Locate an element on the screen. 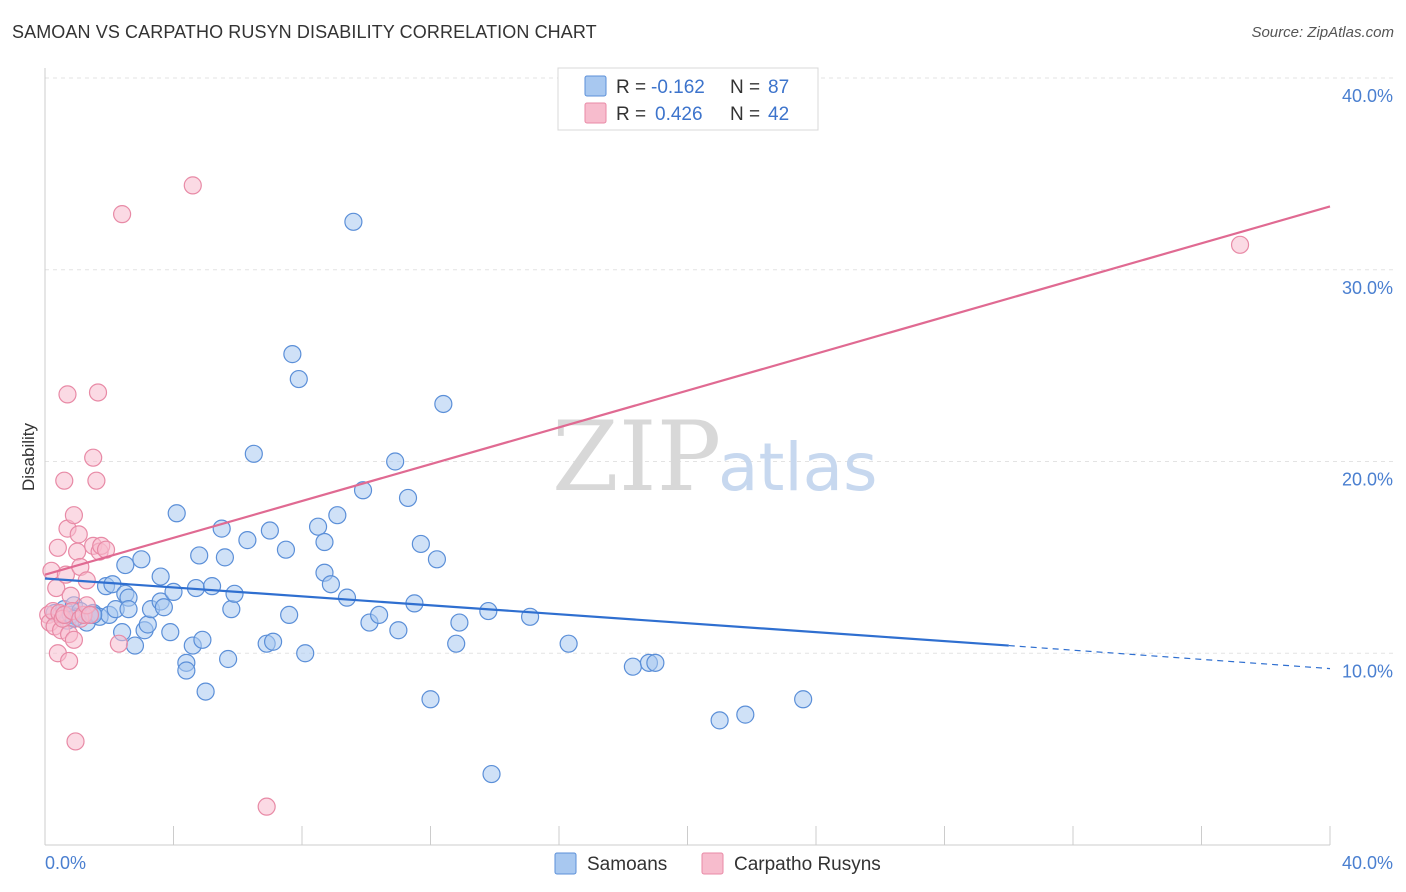  y-tick-label: 10.0% is located at coordinates (1367, 671).